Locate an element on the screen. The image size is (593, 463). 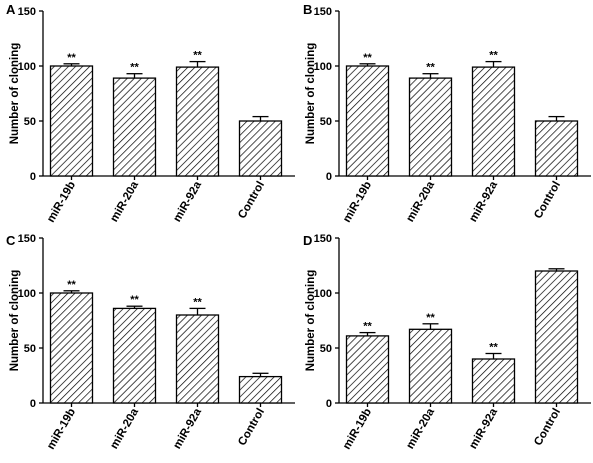
panel-letter: A is located at coordinates (11, 9).